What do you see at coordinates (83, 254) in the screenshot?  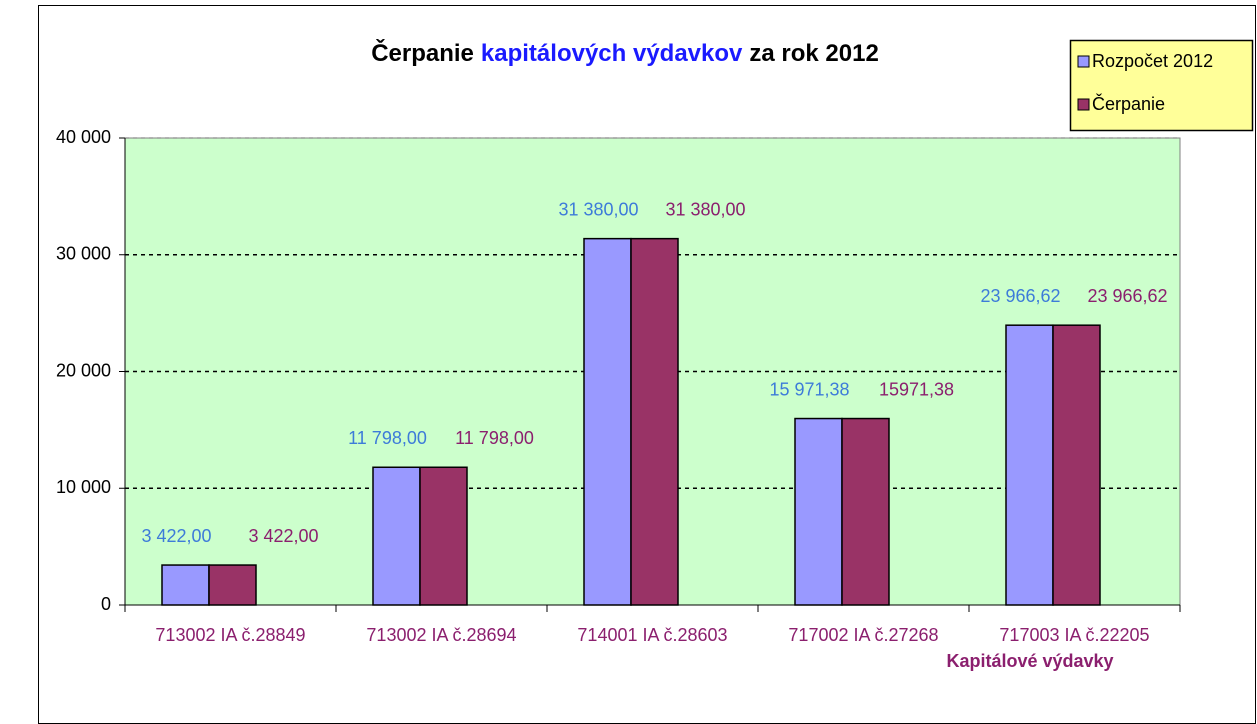 I see `y-tick-label: 30 000` at bounding box center [83, 254].